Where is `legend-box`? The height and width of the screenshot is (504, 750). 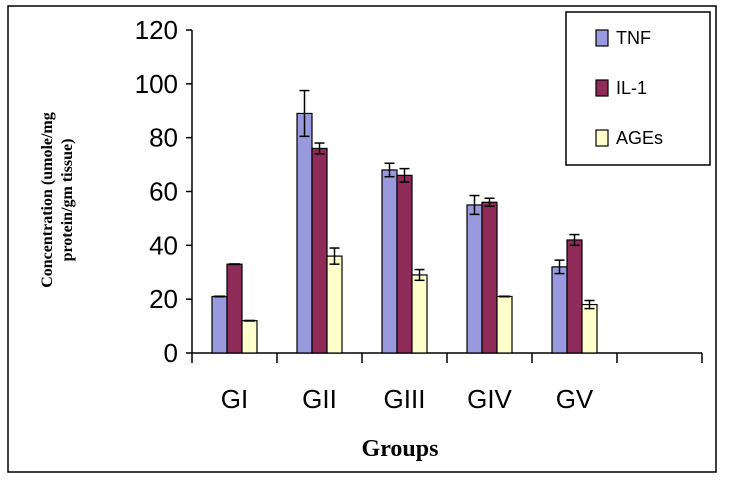 legend-box is located at coordinates (638, 88).